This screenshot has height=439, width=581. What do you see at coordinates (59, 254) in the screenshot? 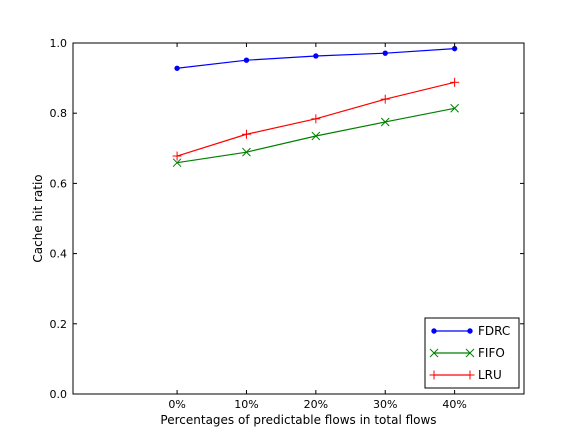
I see `y-tick-label: 0.4` at bounding box center [59, 254].